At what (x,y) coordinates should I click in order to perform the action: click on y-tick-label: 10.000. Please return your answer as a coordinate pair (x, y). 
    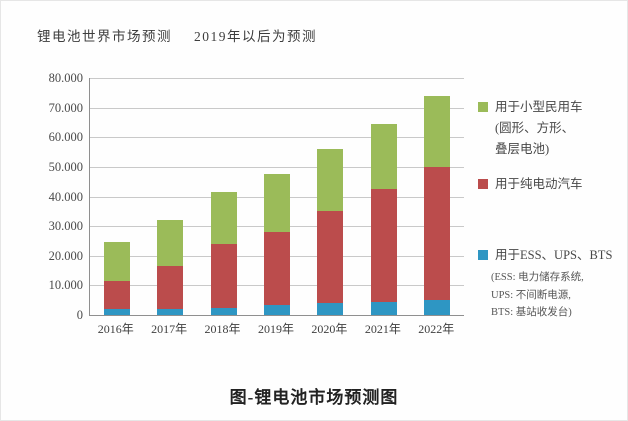
    Looking at the image, I should click on (65, 285).